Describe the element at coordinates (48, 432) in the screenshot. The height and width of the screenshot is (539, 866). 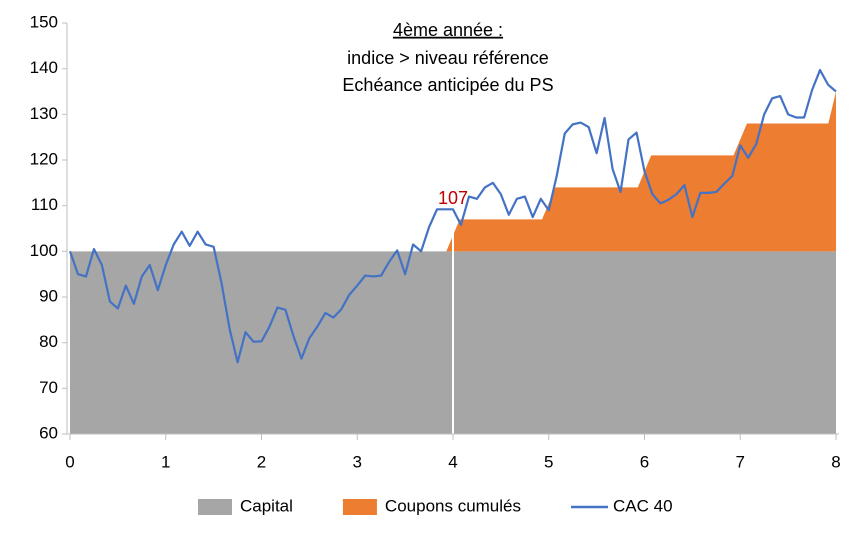
I see `y-tick-label: 60` at that location.